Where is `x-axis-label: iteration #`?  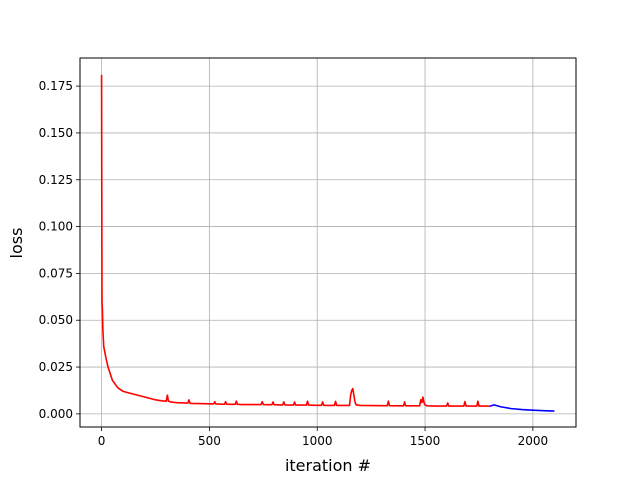 x-axis-label: iteration # is located at coordinates (328, 465).